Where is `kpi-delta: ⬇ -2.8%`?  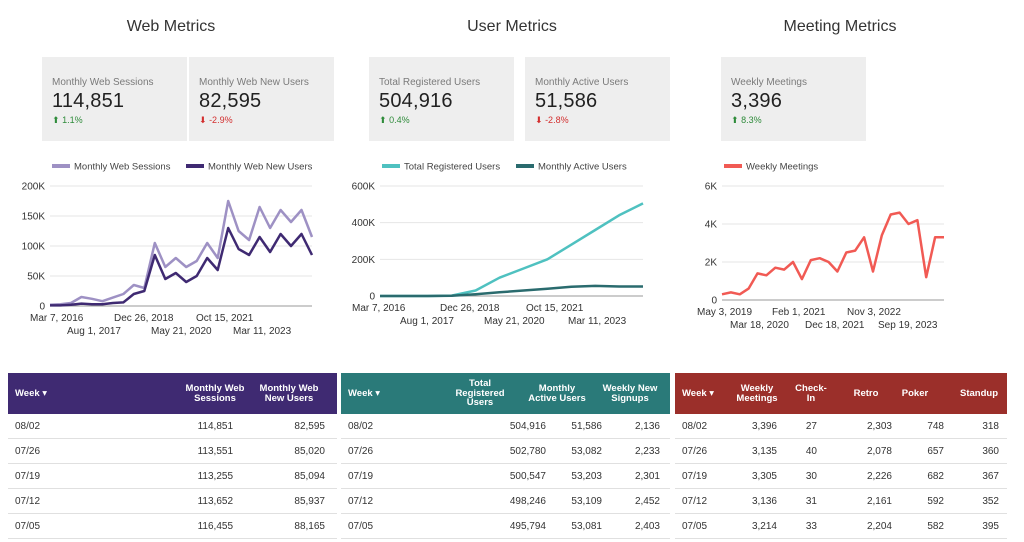
kpi-delta: ⬇ -2.8% is located at coordinates (552, 120).